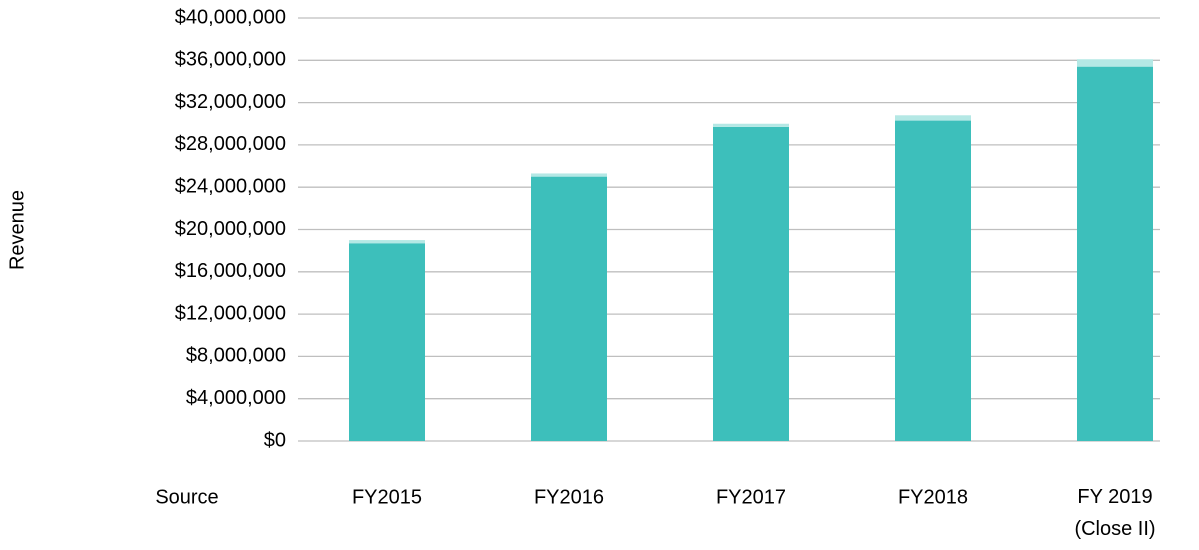 Image resolution: width=1199 pixels, height=550 pixels. What do you see at coordinates (569, 497) in the screenshot?
I see `x-tick-label: FY2016` at bounding box center [569, 497].